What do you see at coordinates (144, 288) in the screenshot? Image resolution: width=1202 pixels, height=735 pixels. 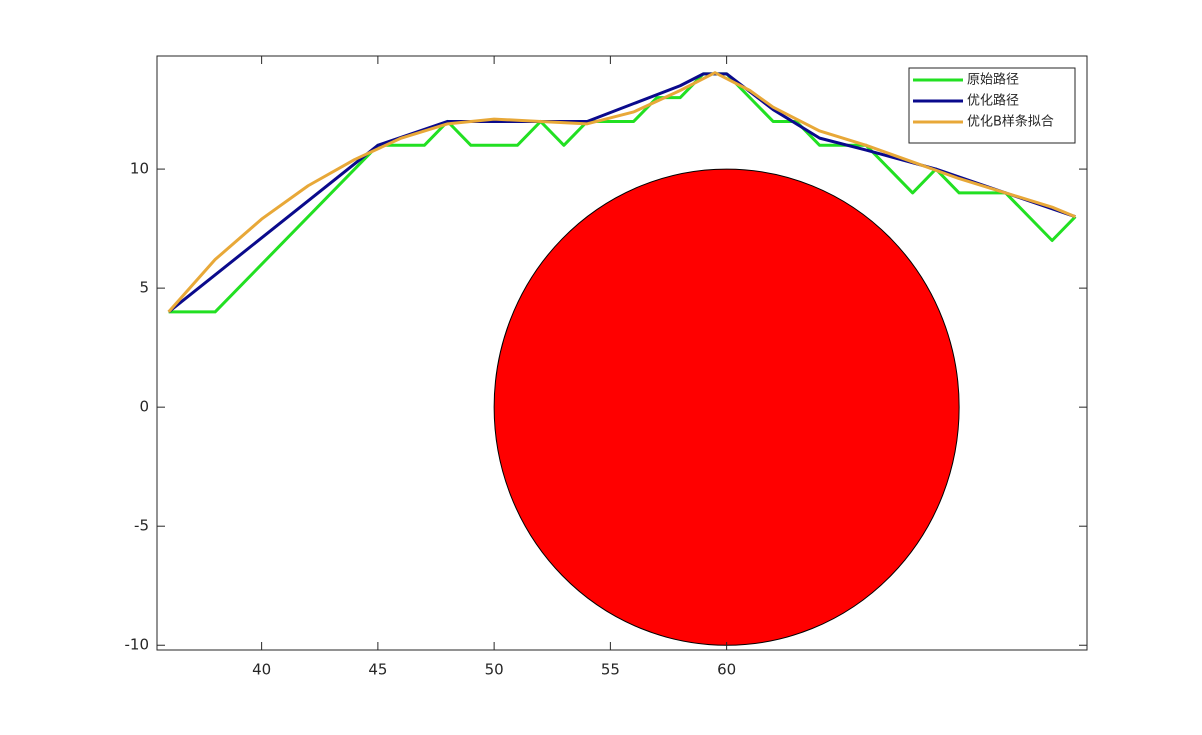 I see `y-tick-label: 5` at bounding box center [144, 288].